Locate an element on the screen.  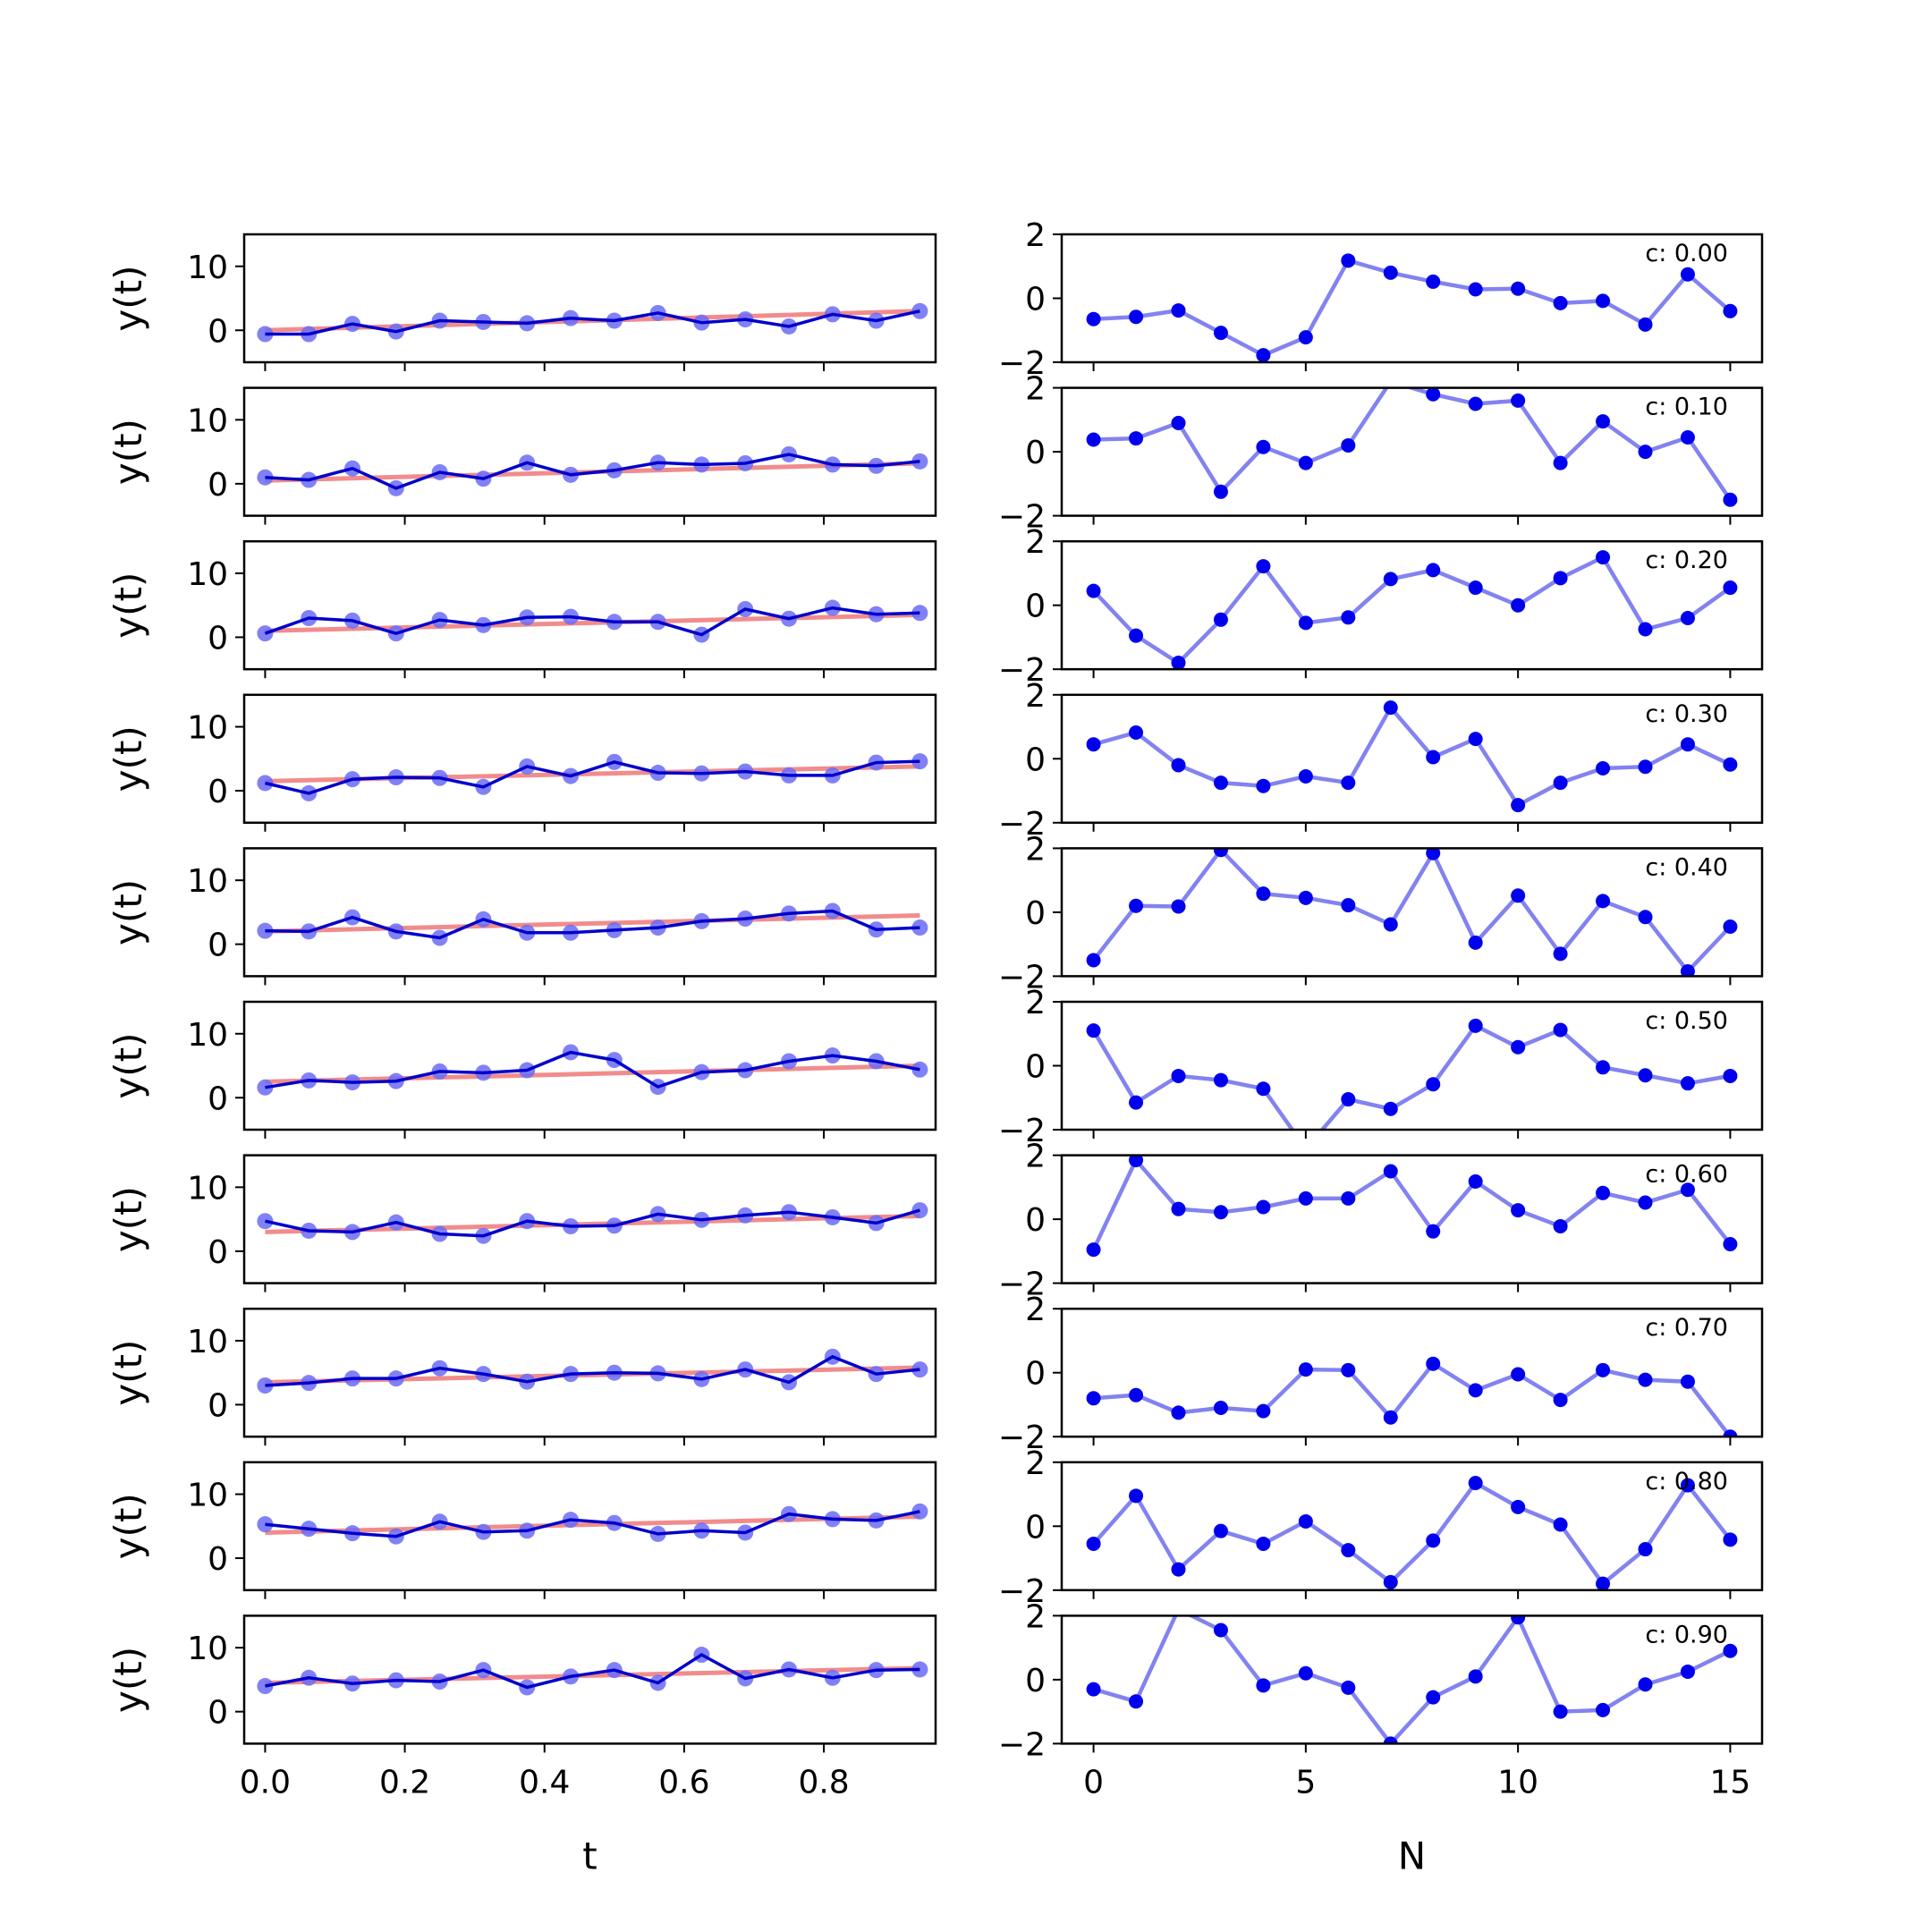
right-panel-6: c: 0.60 −2 0 2 is located at coordinates (1381, 1221).